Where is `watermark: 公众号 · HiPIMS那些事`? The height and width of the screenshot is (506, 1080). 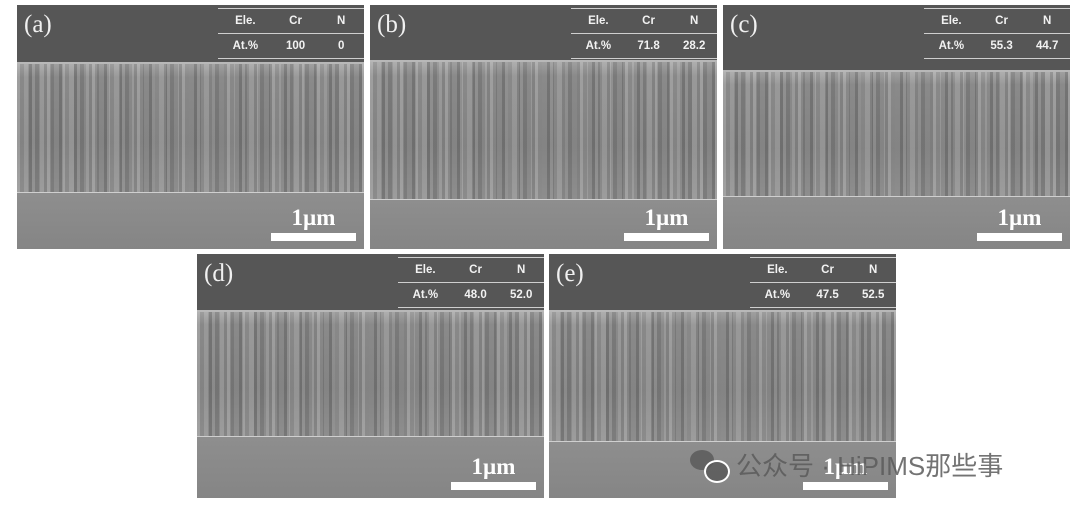 watermark: 公众号 · HiPIMS那些事 is located at coordinates (846, 464).